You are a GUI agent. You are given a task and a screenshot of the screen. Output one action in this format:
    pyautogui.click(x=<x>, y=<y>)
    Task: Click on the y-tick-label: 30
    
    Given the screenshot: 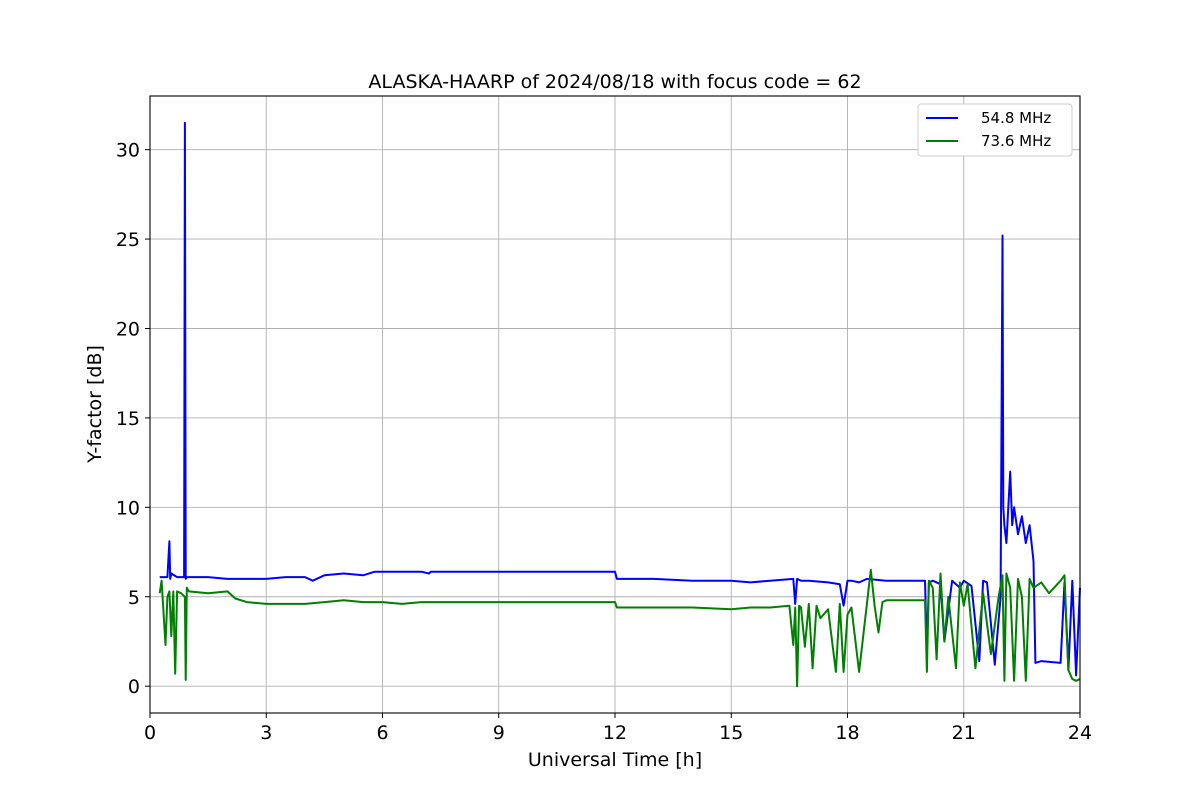 What is the action you would take?
    pyautogui.click(x=128, y=151)
    